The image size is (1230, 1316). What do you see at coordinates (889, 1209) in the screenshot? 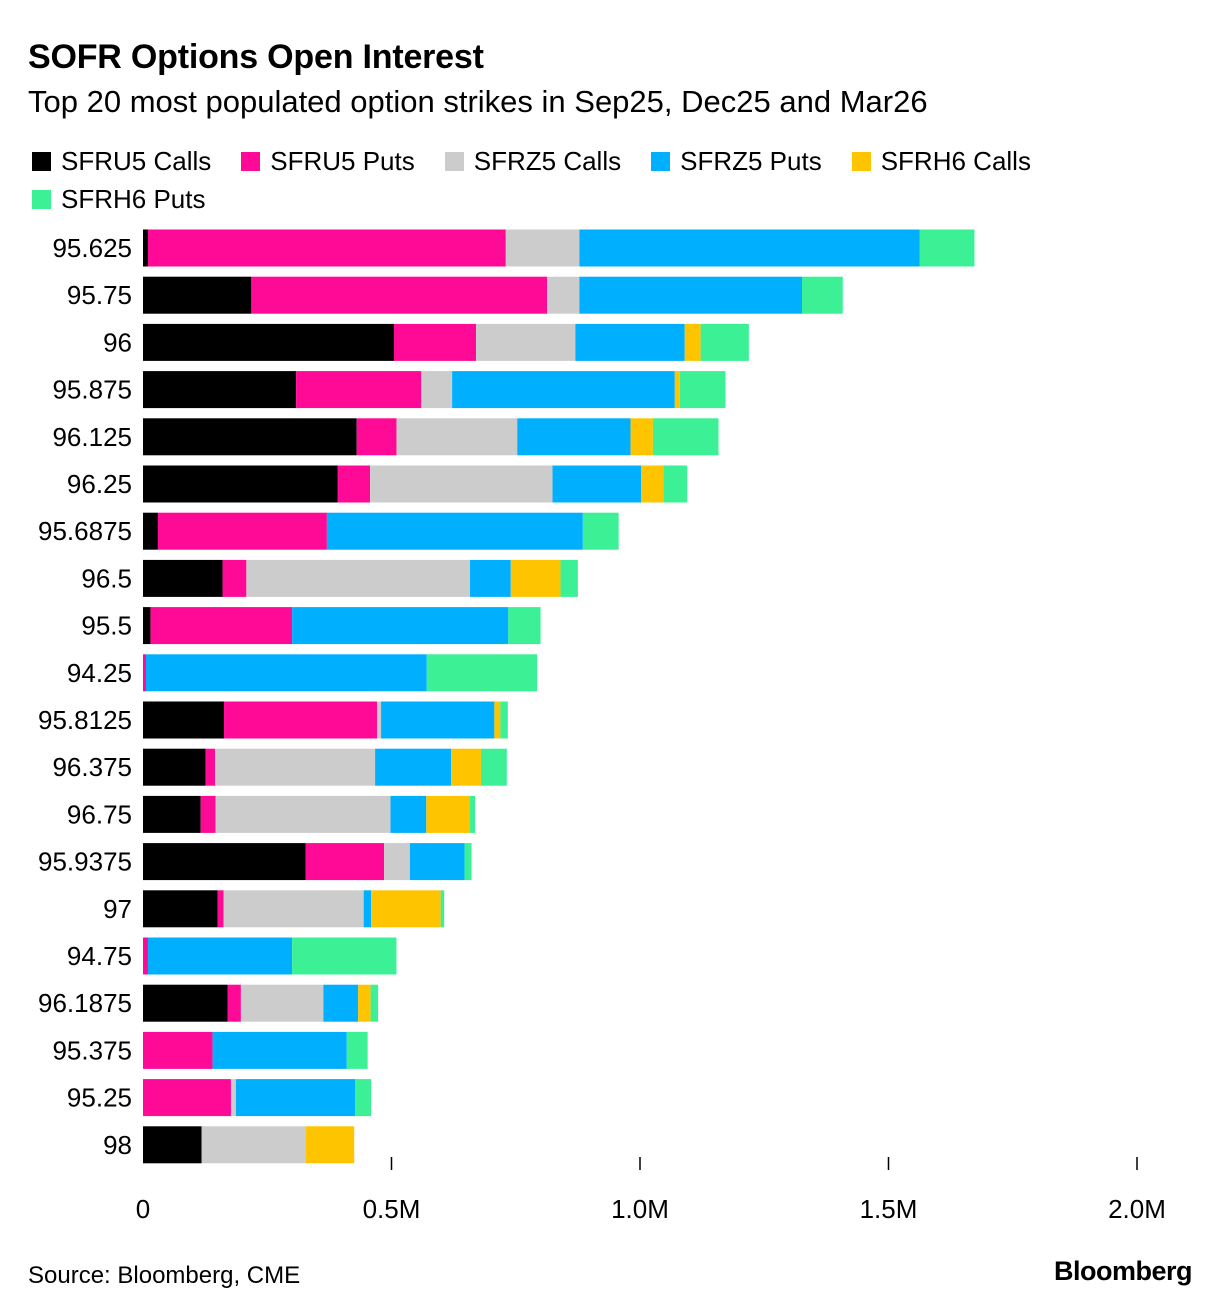
I see `x-tick-label: 1.5M` at bounding box center [889, 1209].